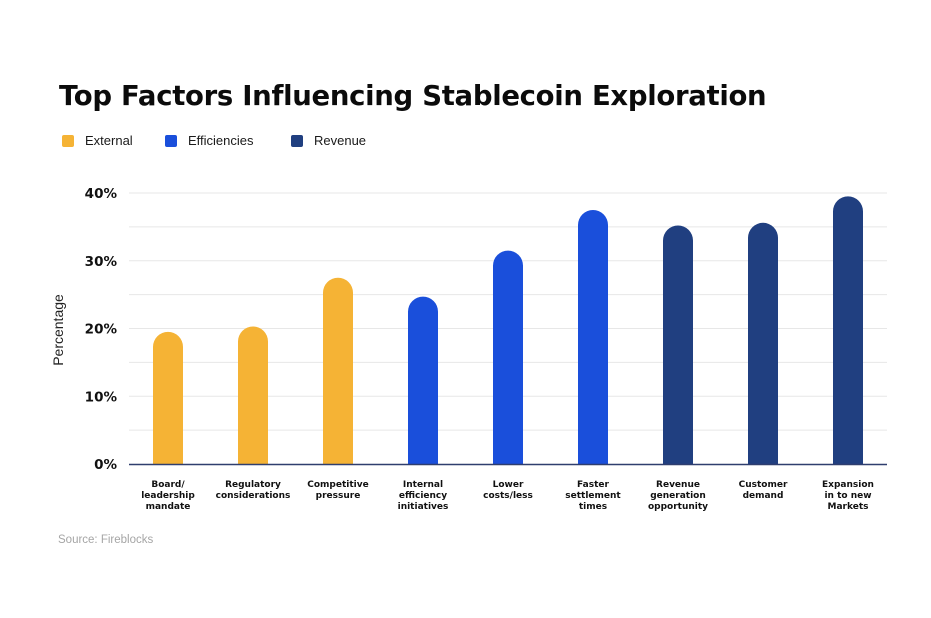  What do you see at coordinates (109, 140) in the screenshot?
I see `legend-label-external: External` at bounding box center [109, 140].